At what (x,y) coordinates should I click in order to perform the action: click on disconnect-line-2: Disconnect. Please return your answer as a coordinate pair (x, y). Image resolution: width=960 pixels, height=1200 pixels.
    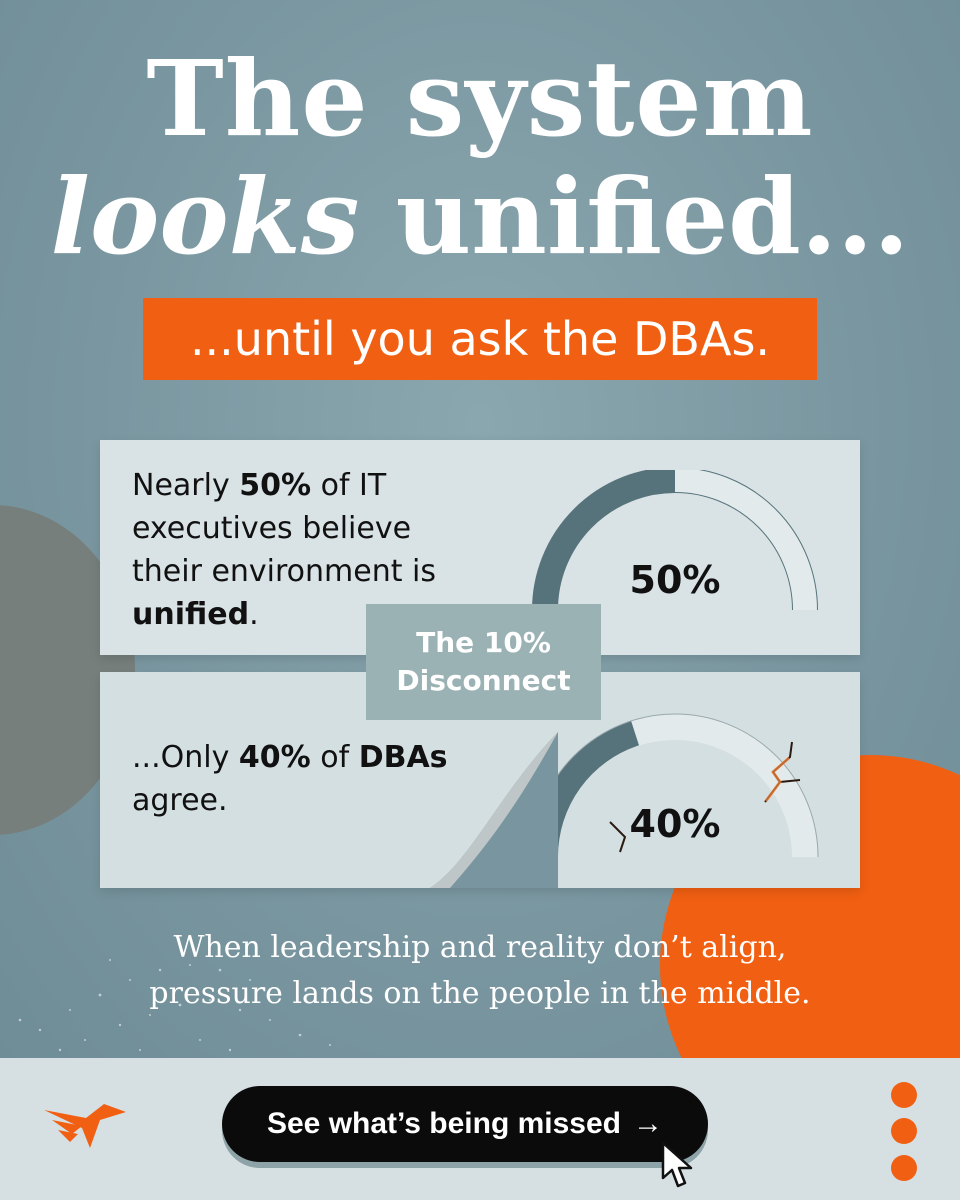
    Looking at the image, I should click on (483, 680).